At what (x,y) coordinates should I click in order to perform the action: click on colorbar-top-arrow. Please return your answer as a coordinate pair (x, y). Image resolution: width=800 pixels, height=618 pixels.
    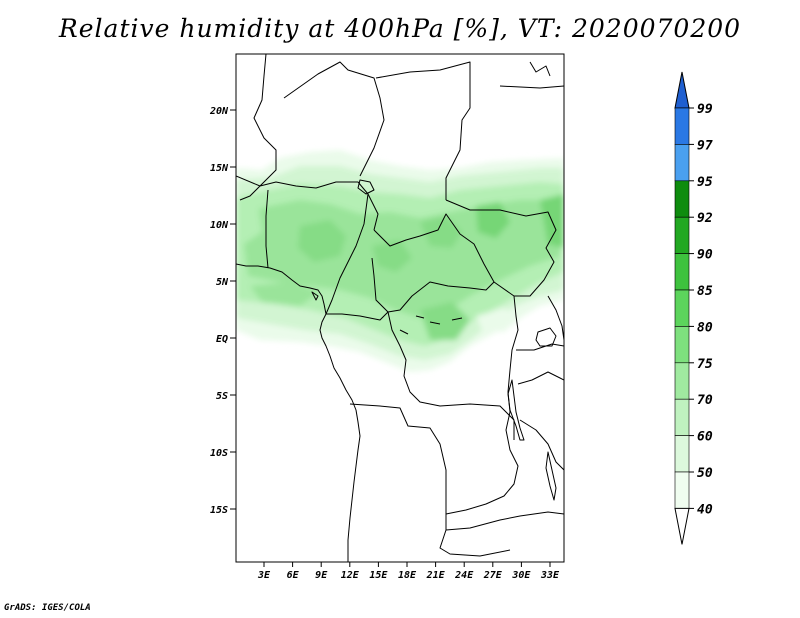
    Looking at the image, I should click on (682, 90).